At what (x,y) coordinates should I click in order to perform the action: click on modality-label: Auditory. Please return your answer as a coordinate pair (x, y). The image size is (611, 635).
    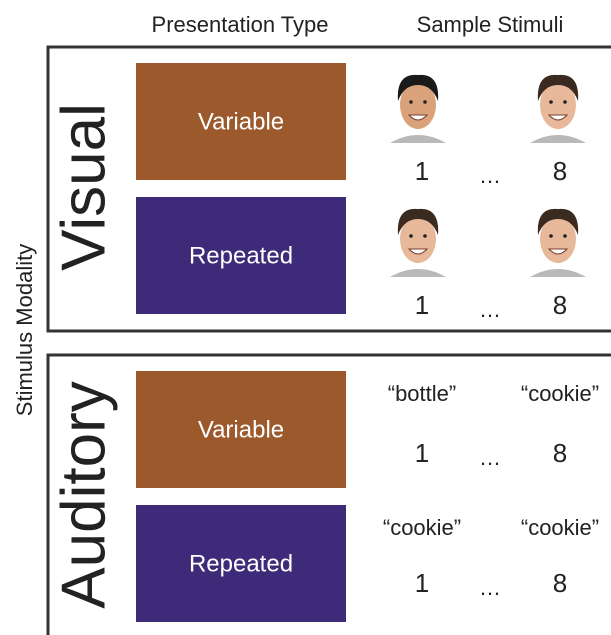
    Looking at the image, I should click on (83, 494).